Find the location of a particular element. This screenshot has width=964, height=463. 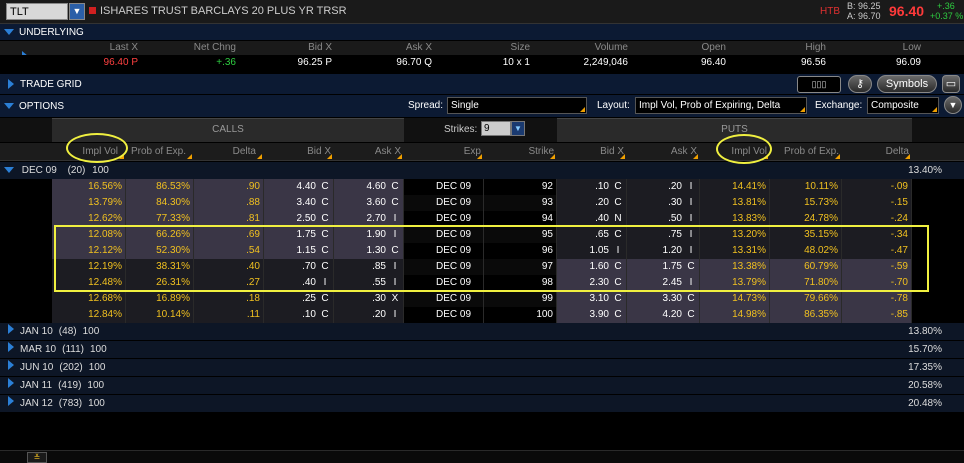

call-delta-cell: .11 is located at coordinates (229, 315).